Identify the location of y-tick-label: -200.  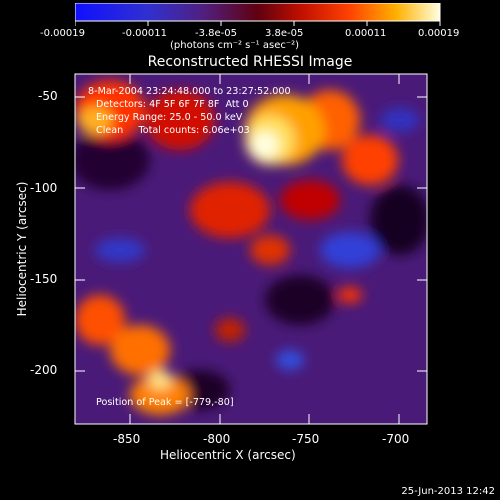
(44, 370).